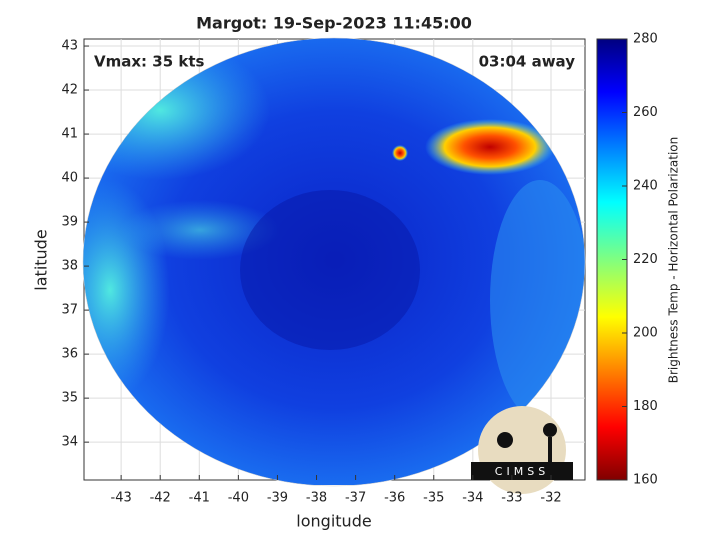 Image resolution: width=720 pixels, height=540 pixels. I want to click on y-axis-label: latitude, so click(41, 259).